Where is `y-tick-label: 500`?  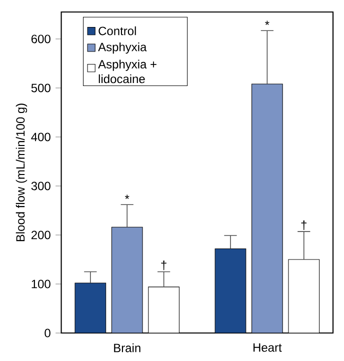
y-tick-label: 500 is located at coordinates (41, 88).